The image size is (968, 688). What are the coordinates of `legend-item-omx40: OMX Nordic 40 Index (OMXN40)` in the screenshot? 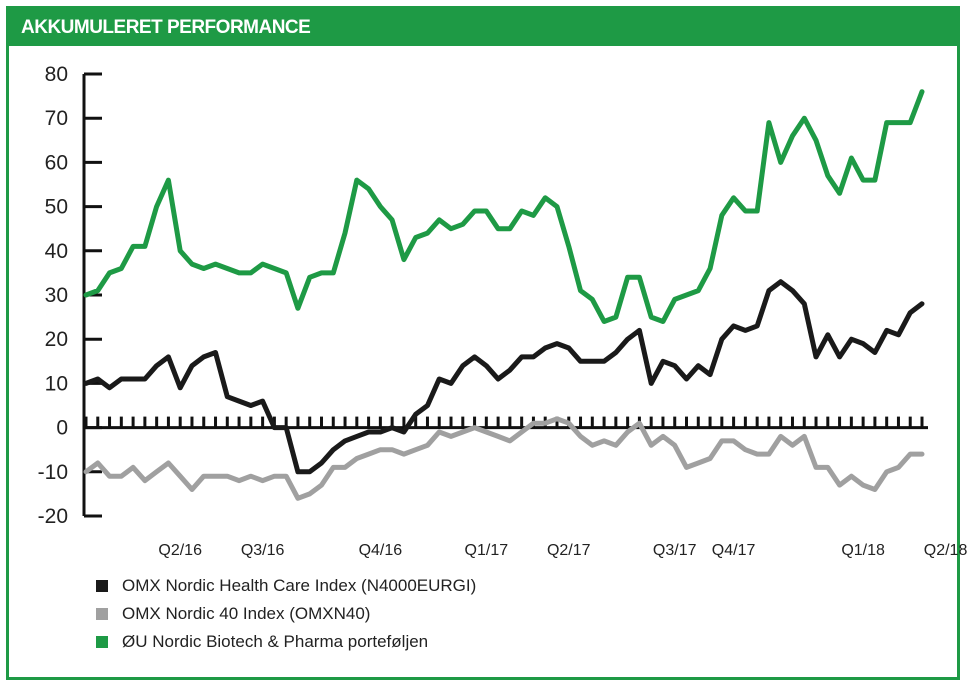 It's located at (286, 614).